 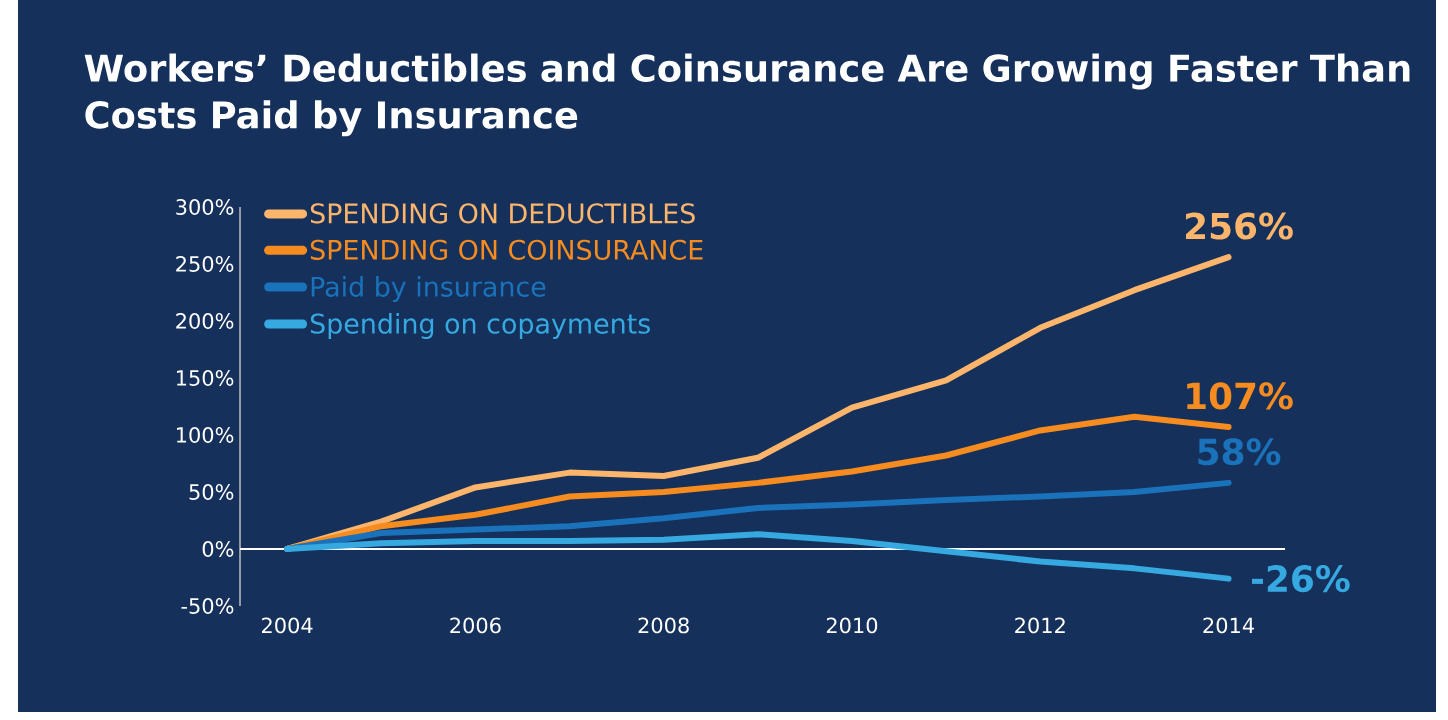 What do you see at coordinates (207, 606) in the screenshot?
I see `y-tick-label: -50%` at bounding box center [207, 606].